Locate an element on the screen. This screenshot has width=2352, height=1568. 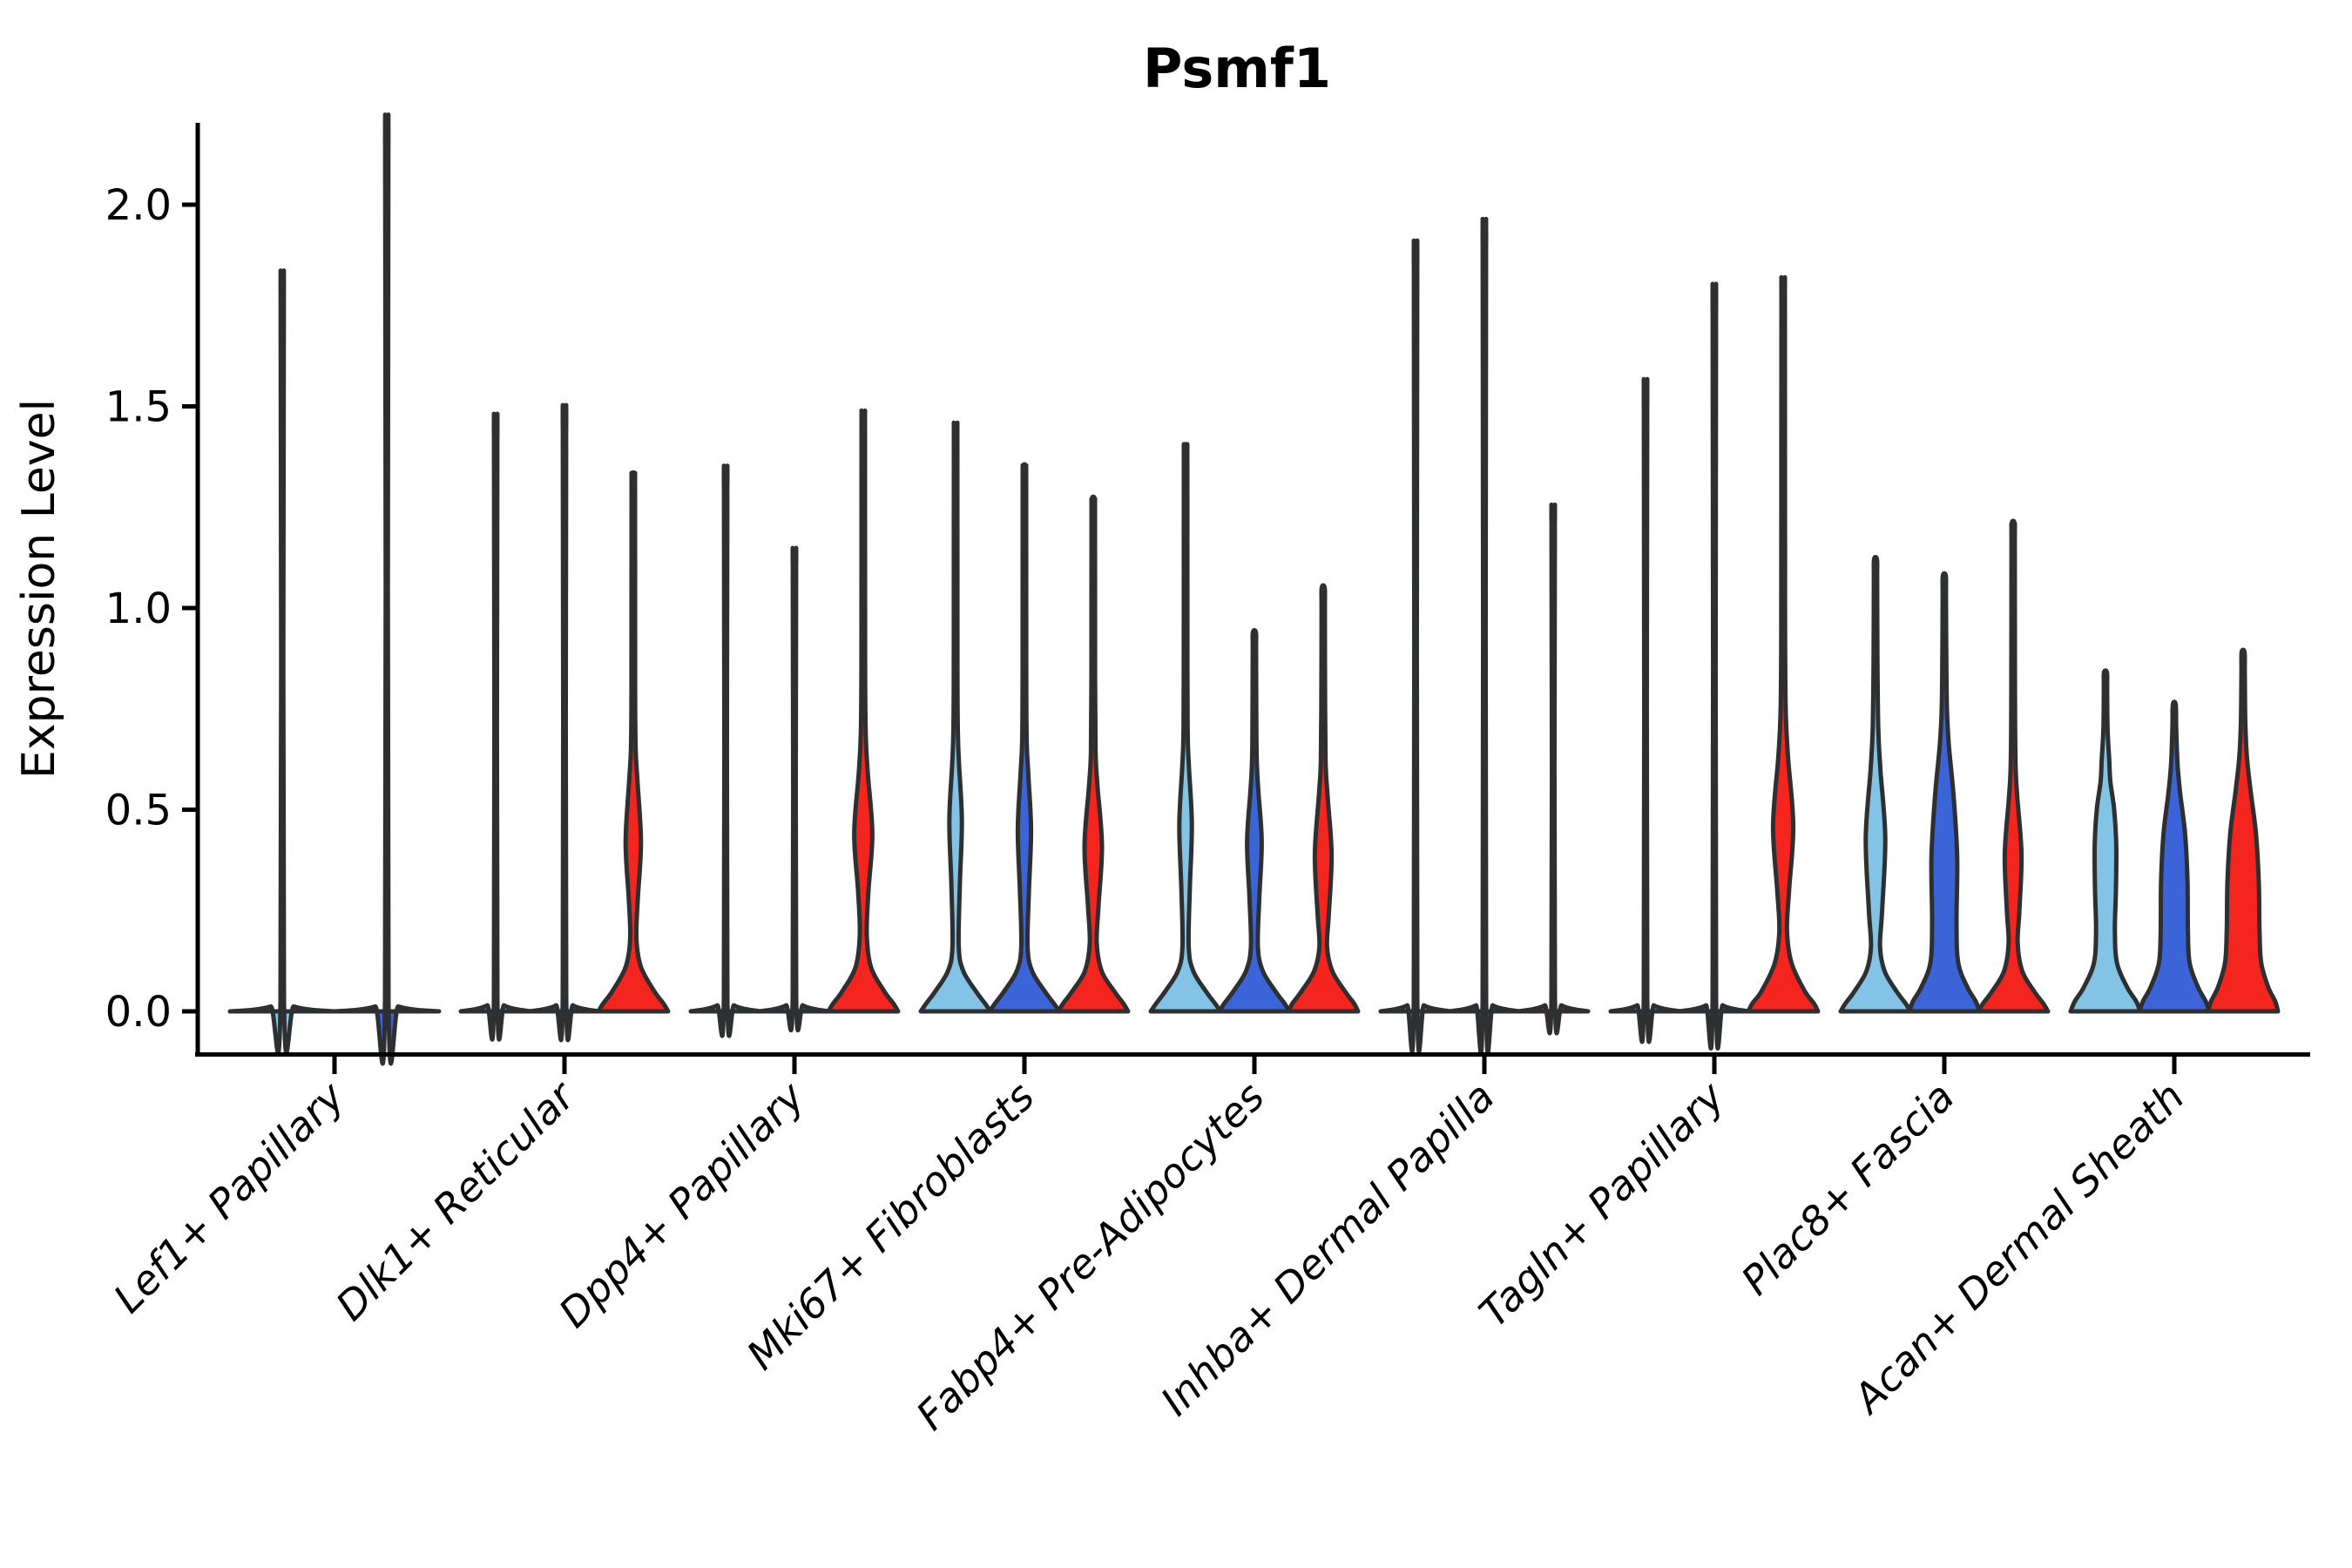
y-tick-label: 0.0 is located at coordinates (138, 1013).